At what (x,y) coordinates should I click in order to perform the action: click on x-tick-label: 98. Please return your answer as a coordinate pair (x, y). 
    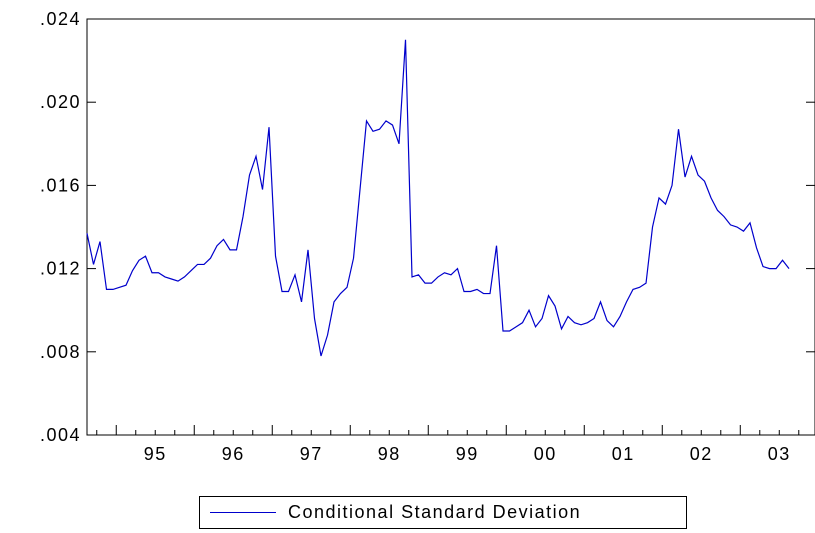
    Looking at the image, I should click on (389, 454).